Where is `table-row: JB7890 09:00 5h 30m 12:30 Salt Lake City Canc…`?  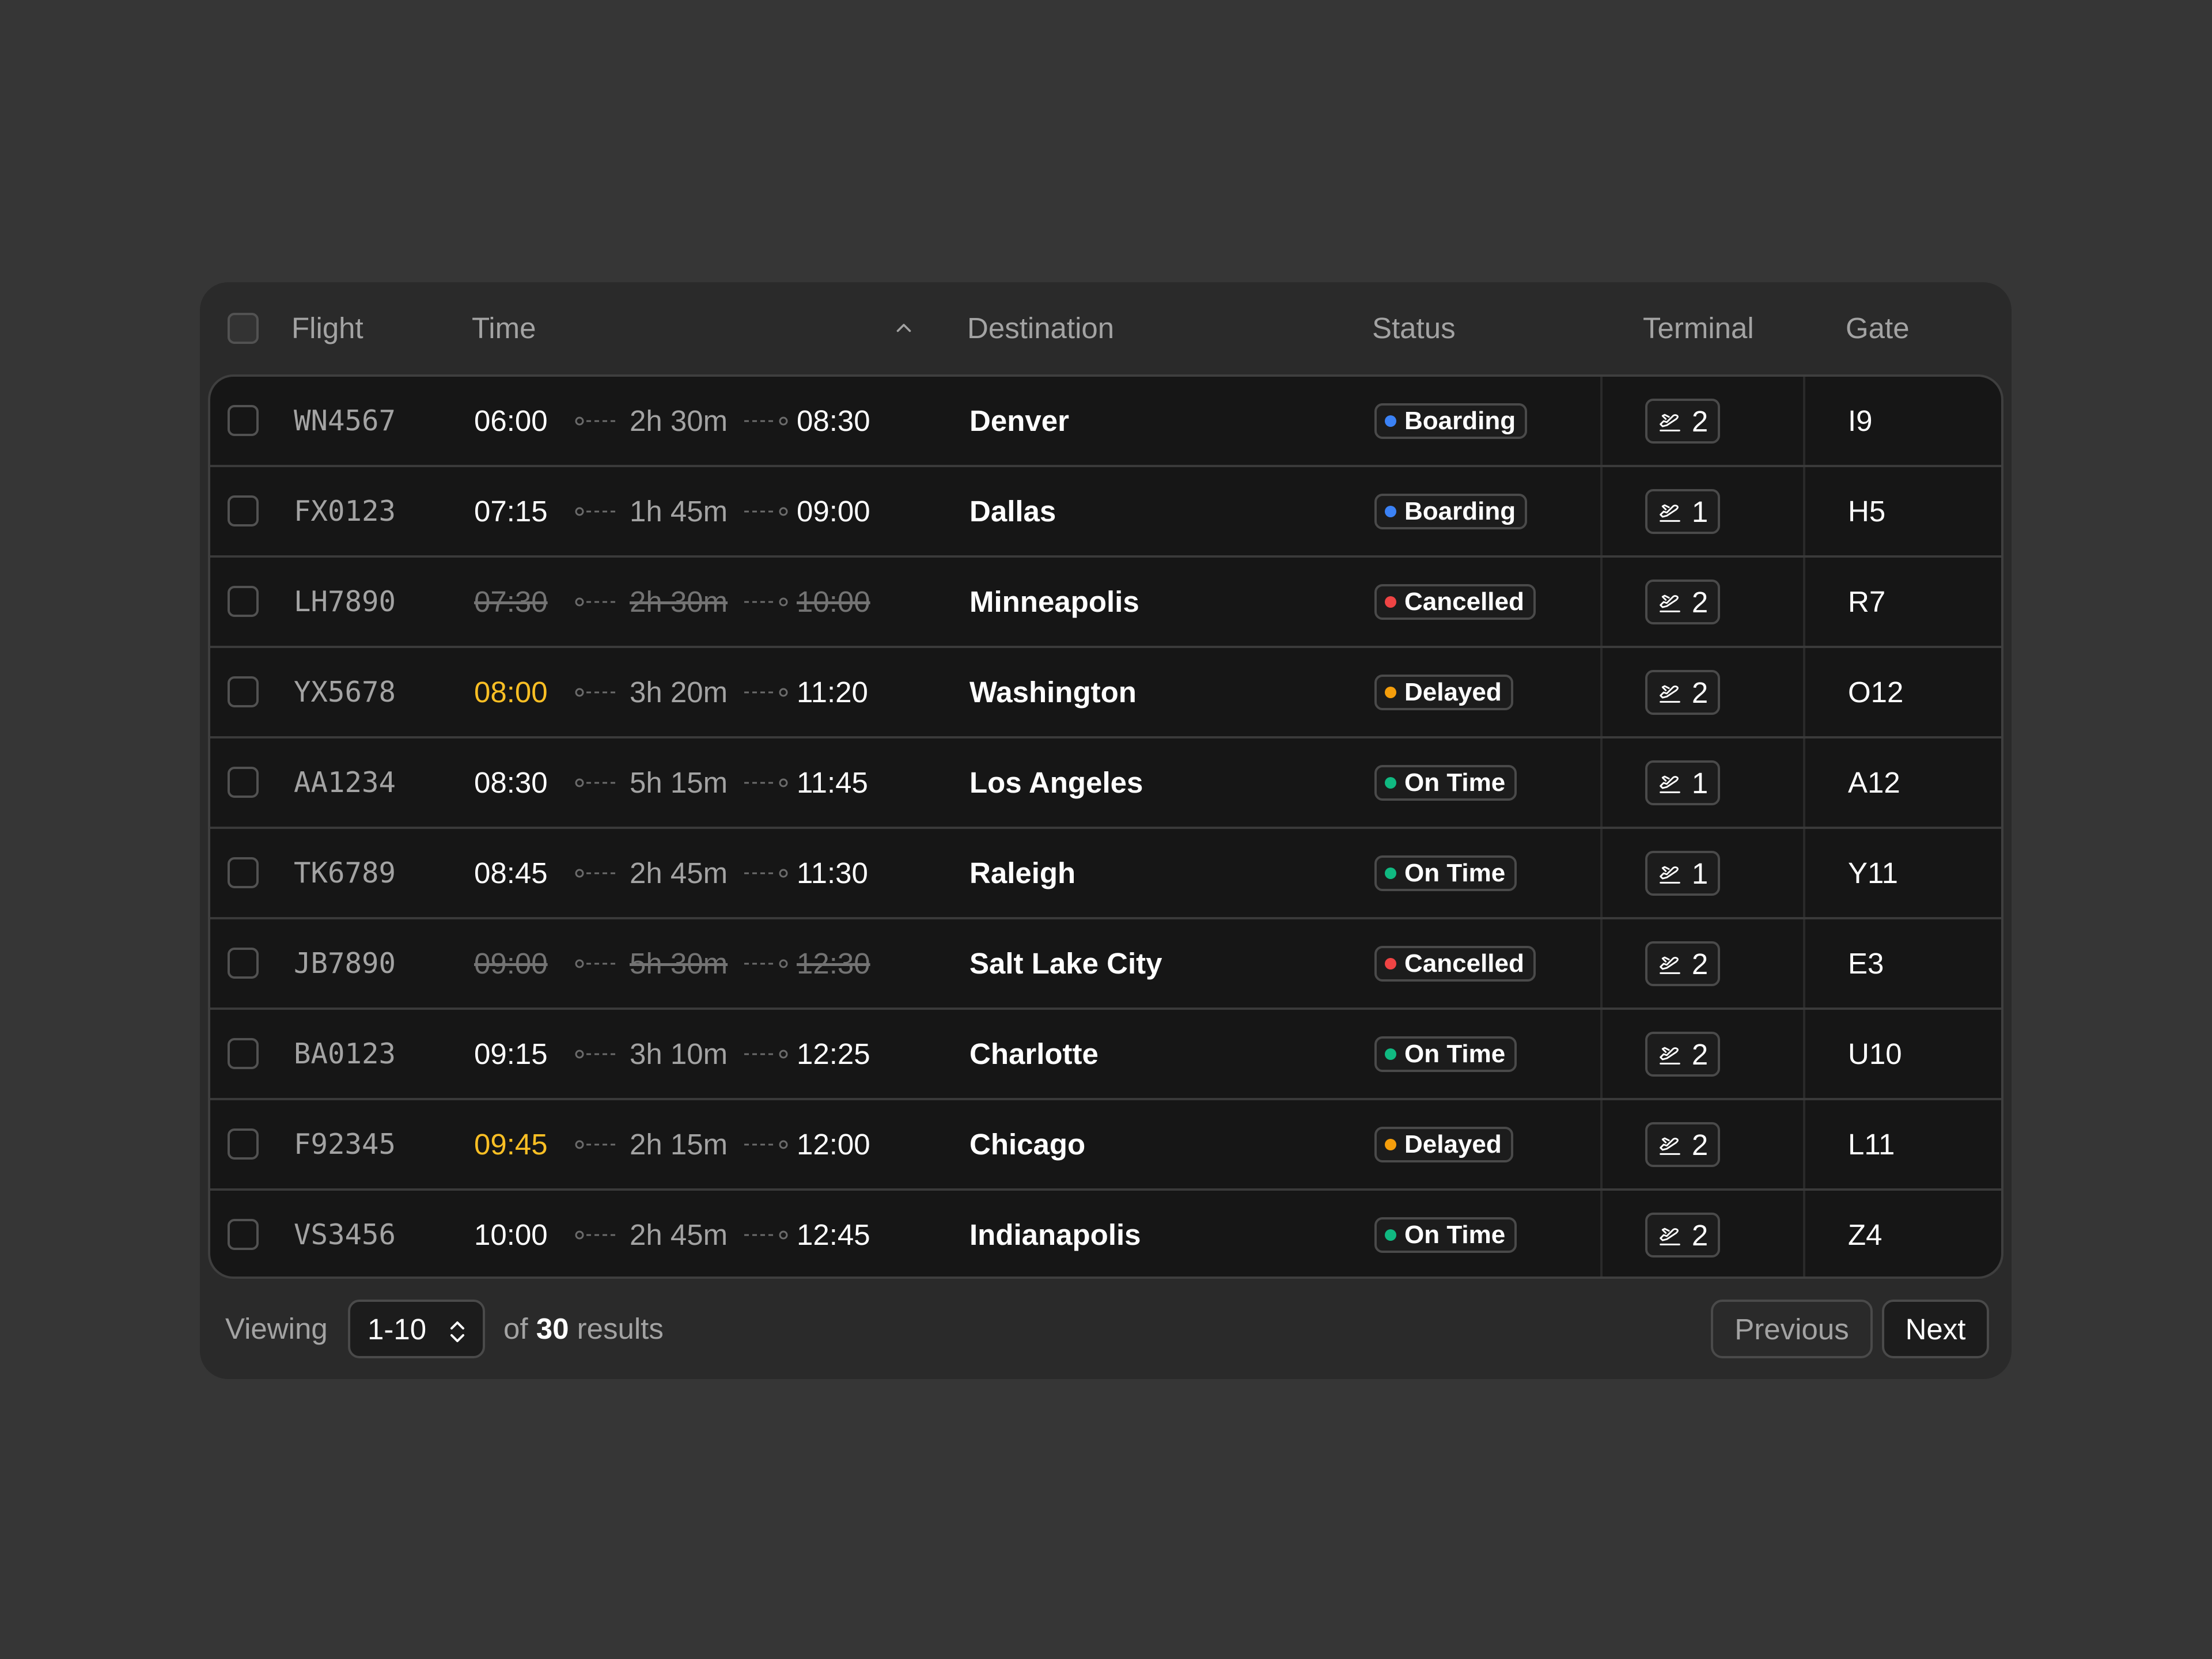 table-row: JB7890 09:00 5h 30m 12:30 Salt Lake City Canc… is located at coordinates (1105, 964).